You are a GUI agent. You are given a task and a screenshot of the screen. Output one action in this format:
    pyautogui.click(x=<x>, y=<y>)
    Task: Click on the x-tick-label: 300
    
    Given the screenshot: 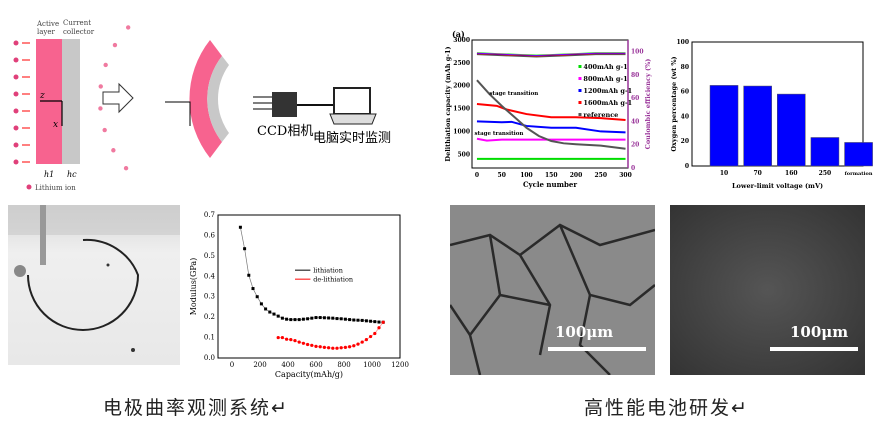 What is the action you would take?
    pyautogui.click(x=625, y=175)
    